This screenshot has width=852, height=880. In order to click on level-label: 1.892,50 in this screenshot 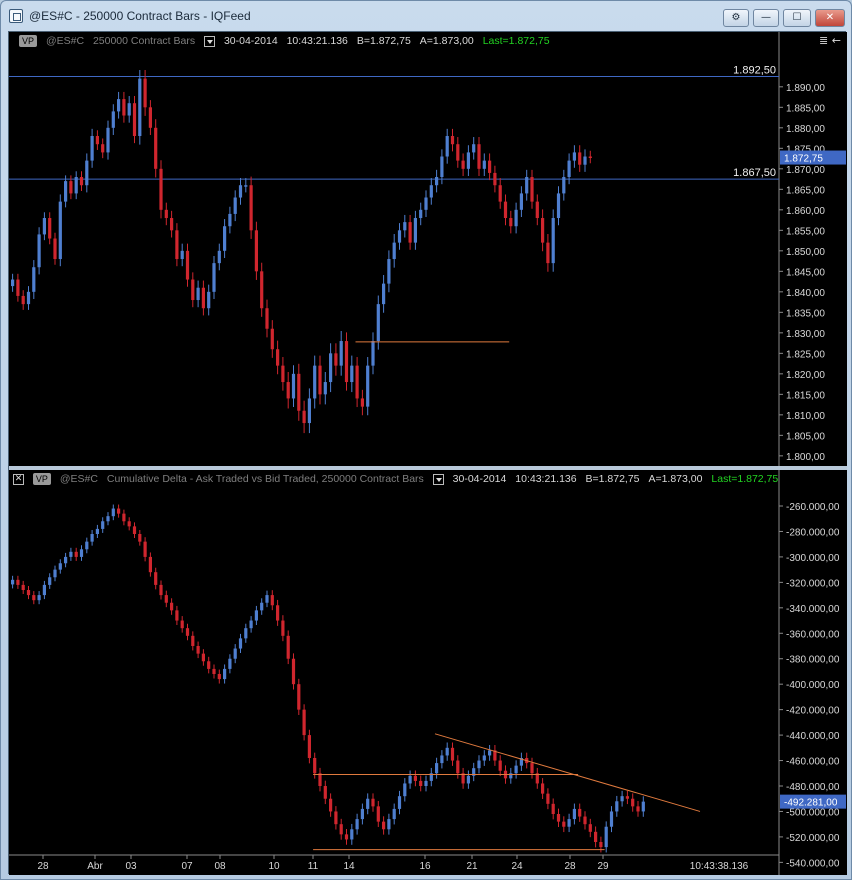, I will do `click(754, 71)`.